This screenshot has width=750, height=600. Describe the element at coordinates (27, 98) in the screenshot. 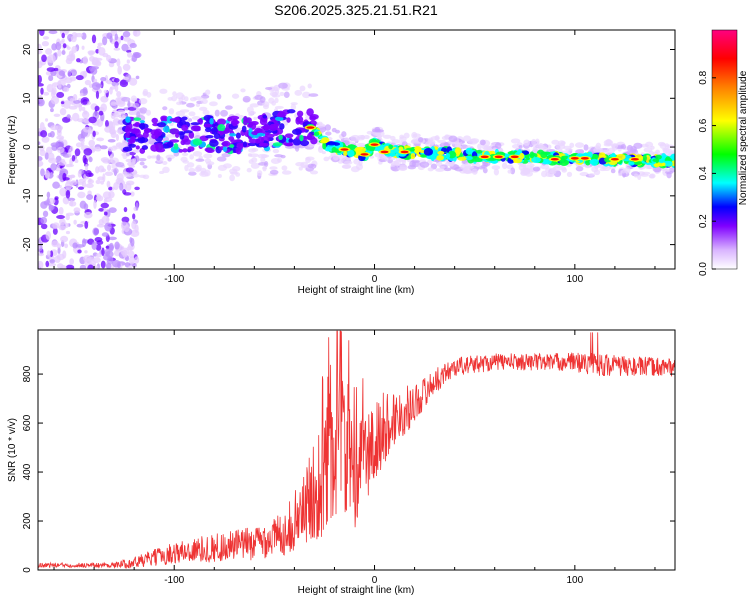

I see `spectrogram-y-tick-label: 10` at that location.